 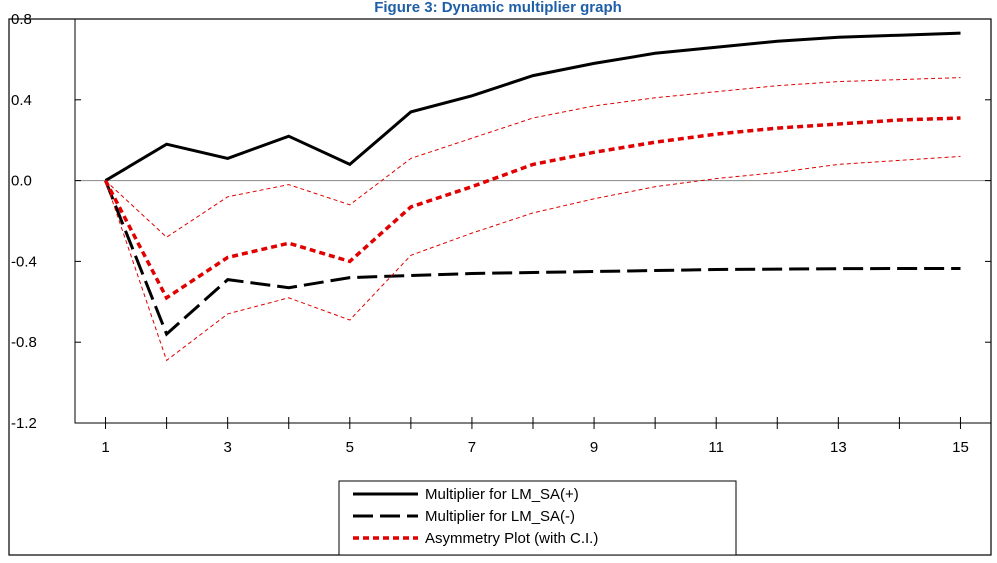 I want to click on y-tick-label: 0.0, so click(x=21, y=181).